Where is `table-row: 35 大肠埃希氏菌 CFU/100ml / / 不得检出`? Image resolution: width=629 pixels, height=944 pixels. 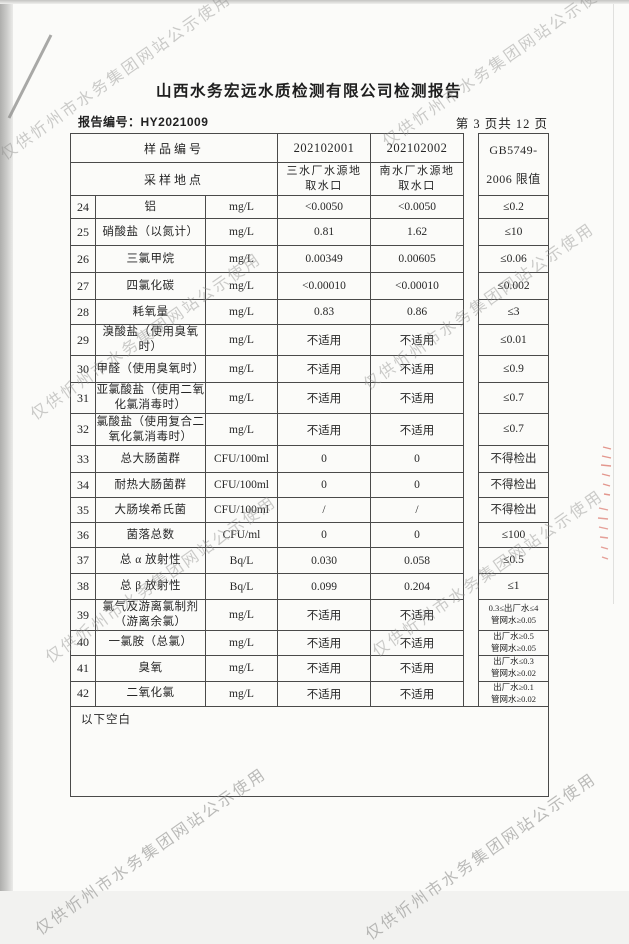 table-row: 35 大肠埃希氏菌 CFU/100ml / / 不得检出 is located at coordinates (309, 510).